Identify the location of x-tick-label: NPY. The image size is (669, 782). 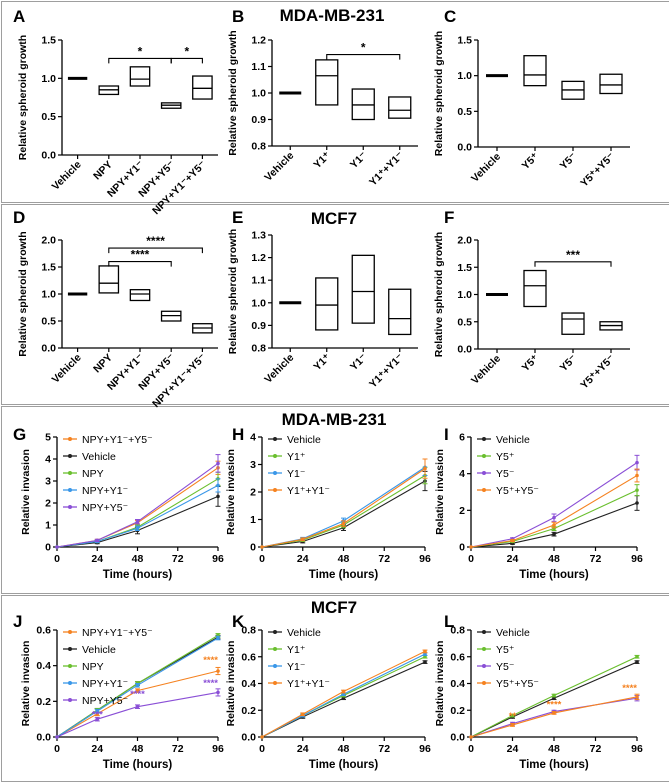
(103, 364).